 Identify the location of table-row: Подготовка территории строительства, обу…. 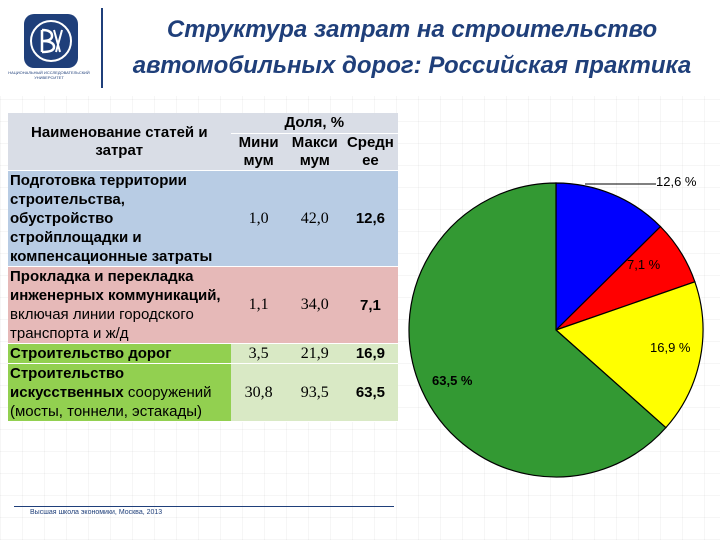
(203, 218).